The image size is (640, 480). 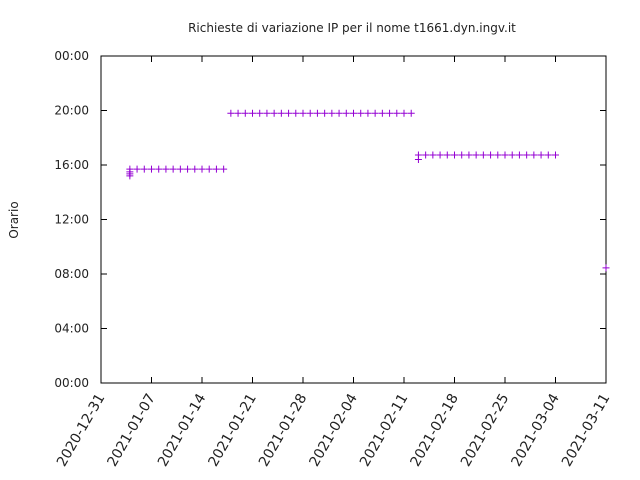 I want to click on y-tick-label: 08:00, so click(x=71, y=274).